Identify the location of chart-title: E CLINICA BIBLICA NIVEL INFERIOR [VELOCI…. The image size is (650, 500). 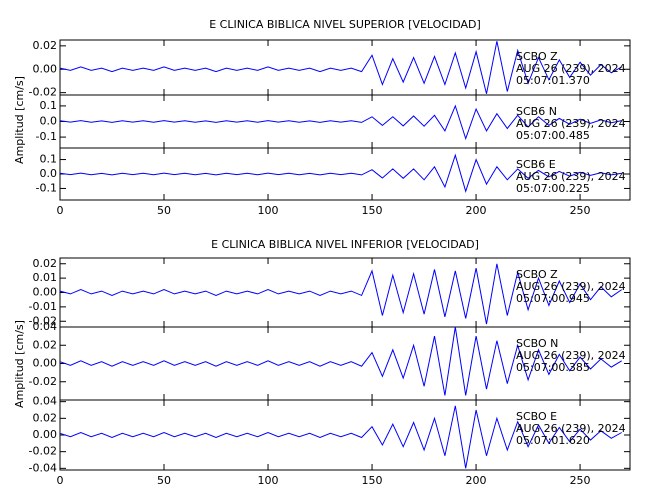
(345, 244).